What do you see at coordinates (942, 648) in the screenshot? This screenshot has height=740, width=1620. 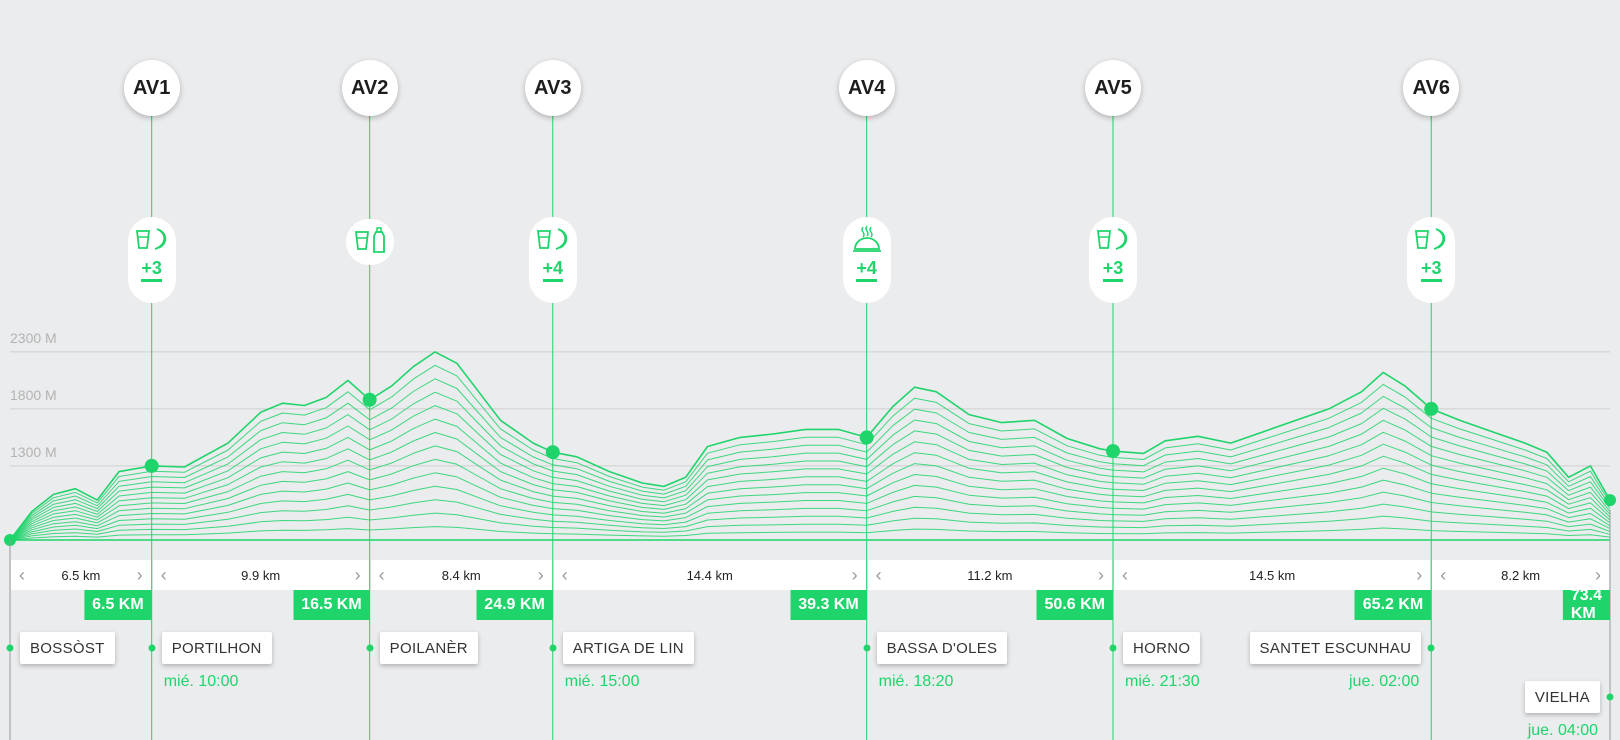 I see `place-name-label: BASSA D'OLES` at bounding box center [942, 648].